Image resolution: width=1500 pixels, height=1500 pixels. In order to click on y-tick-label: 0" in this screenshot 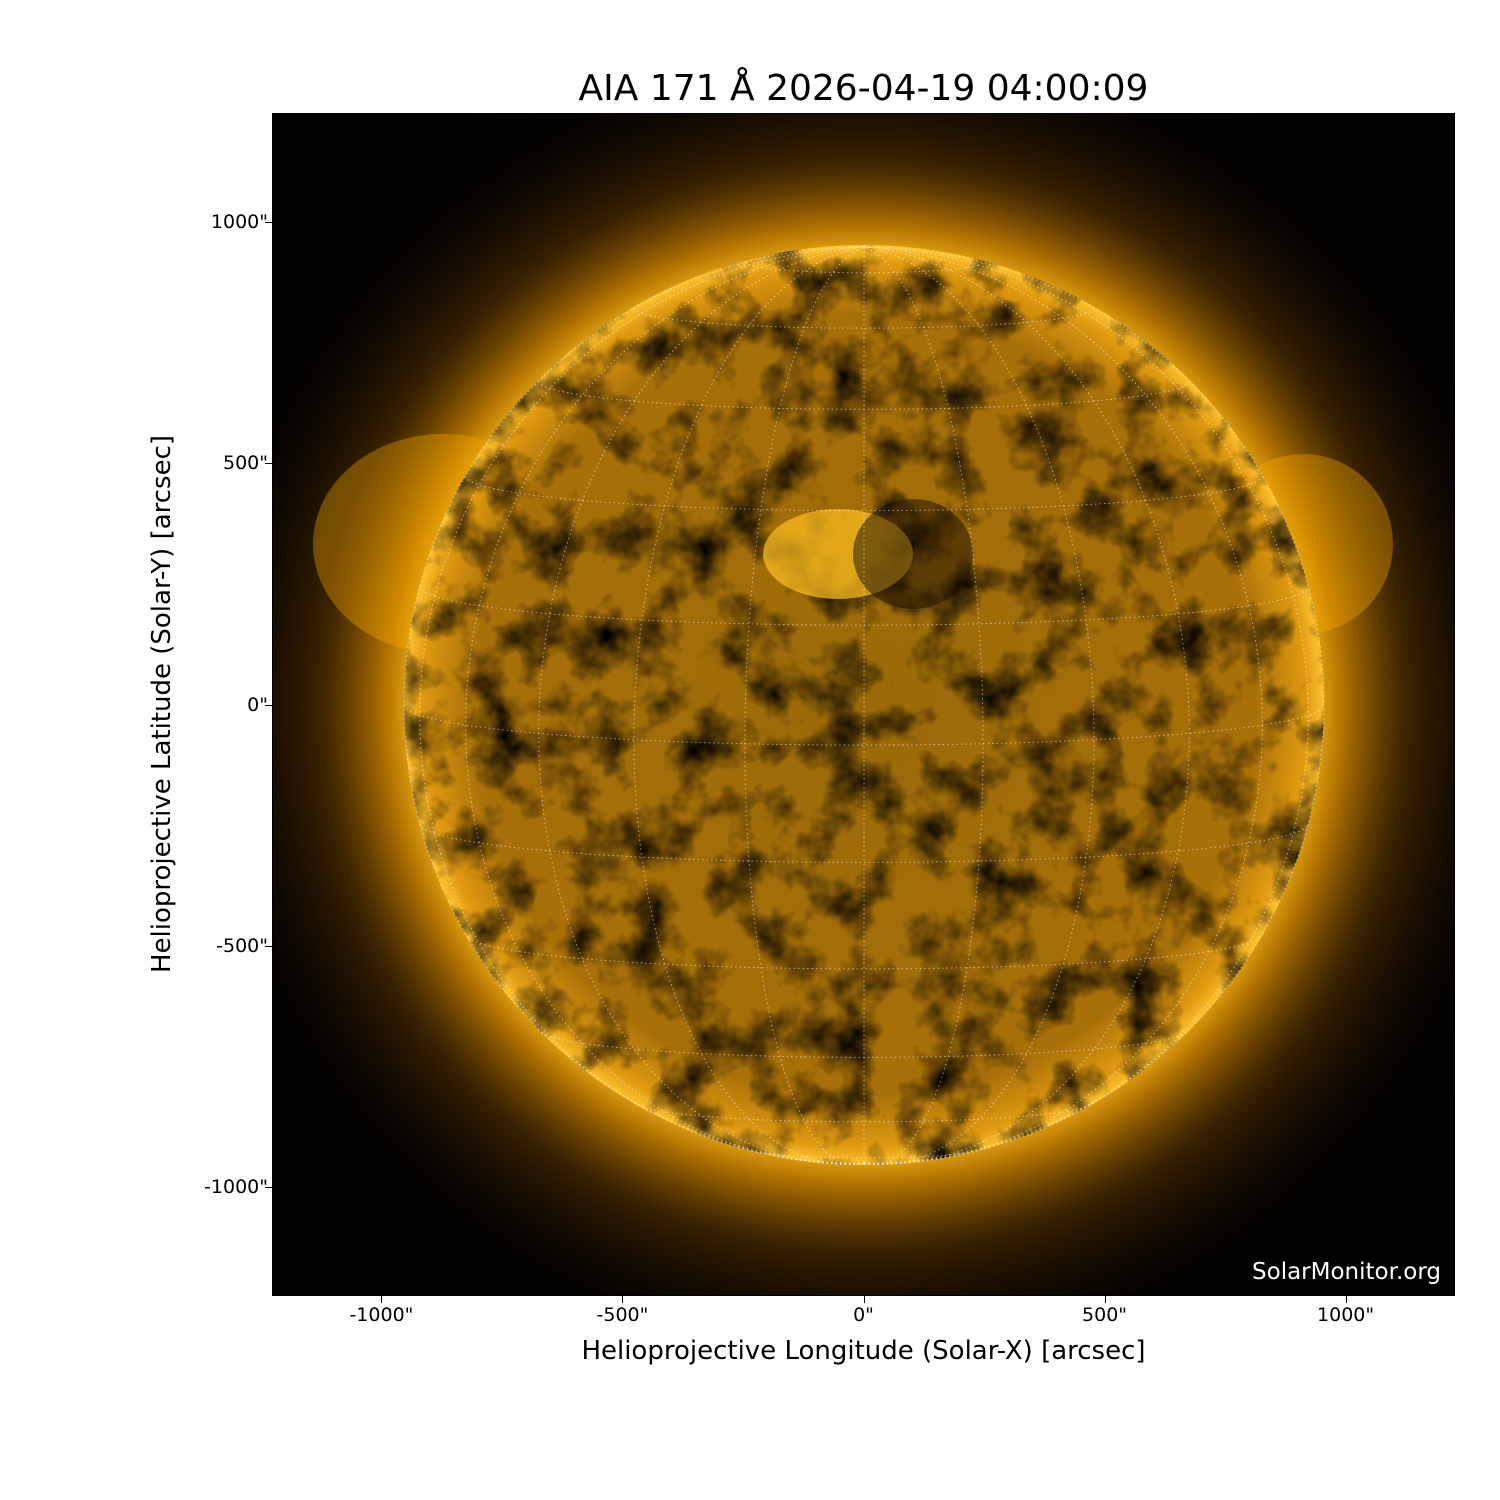, I will do `click(257, 704)`.